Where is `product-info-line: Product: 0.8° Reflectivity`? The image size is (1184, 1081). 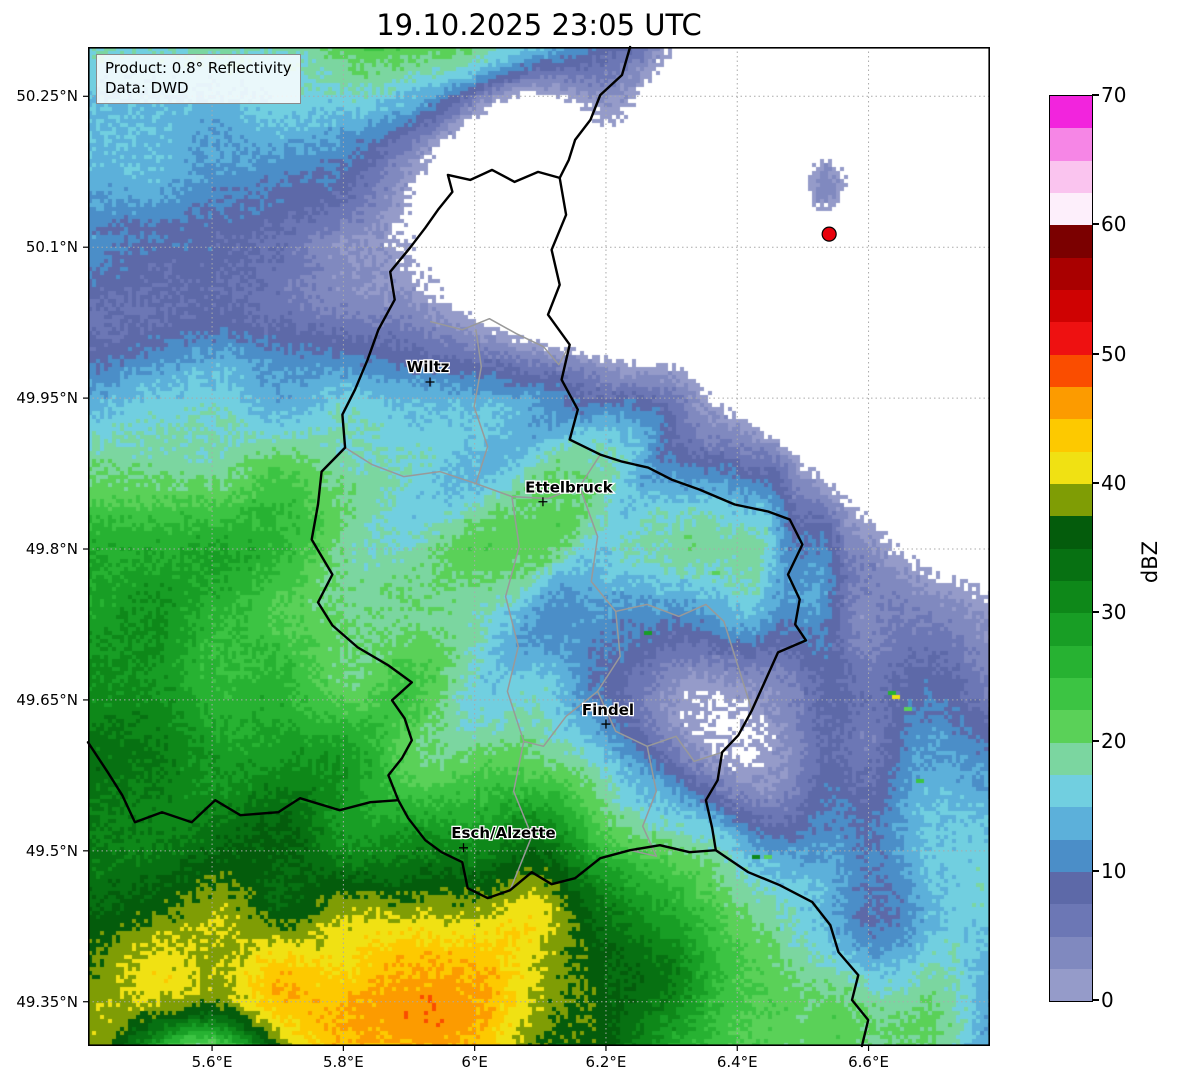
product-info-line: Product: 0.8° Reflectivity is located at coordinates (198, 68).